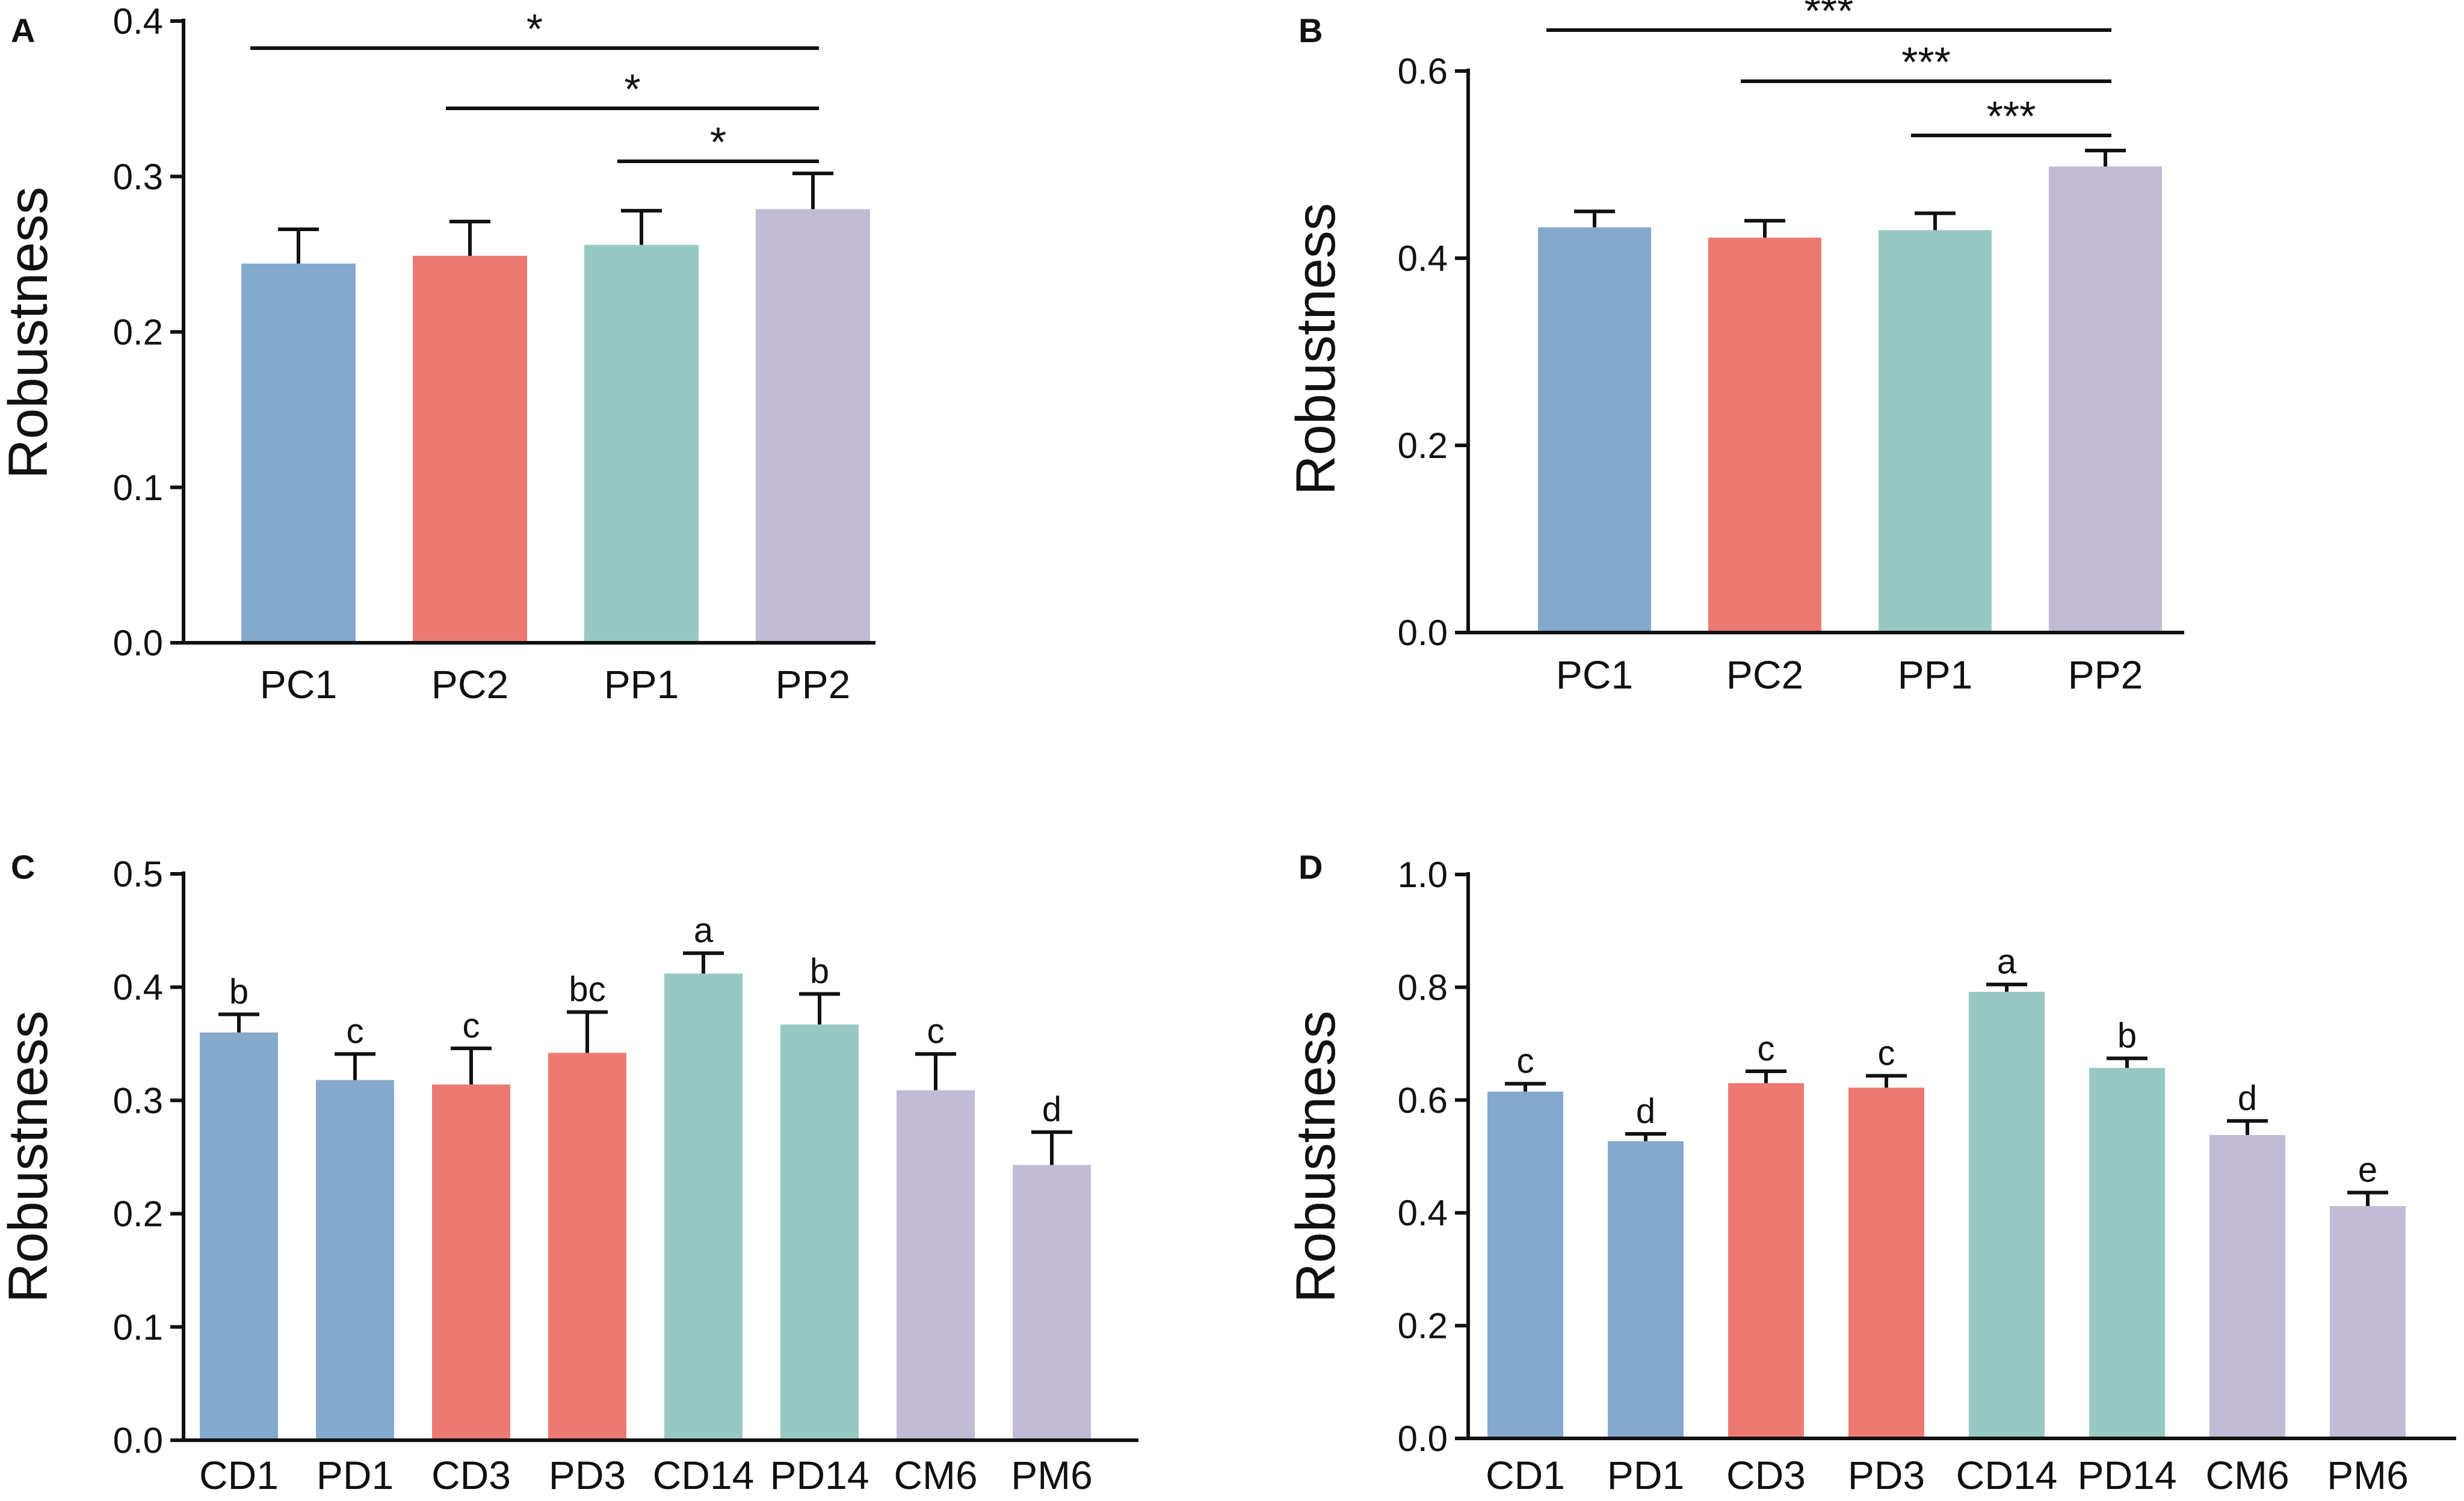 The image size is (2464, 1501). Describe the element at coordinates (2367, 1169) in the screenshot. I see `group-letter: e` at that location.